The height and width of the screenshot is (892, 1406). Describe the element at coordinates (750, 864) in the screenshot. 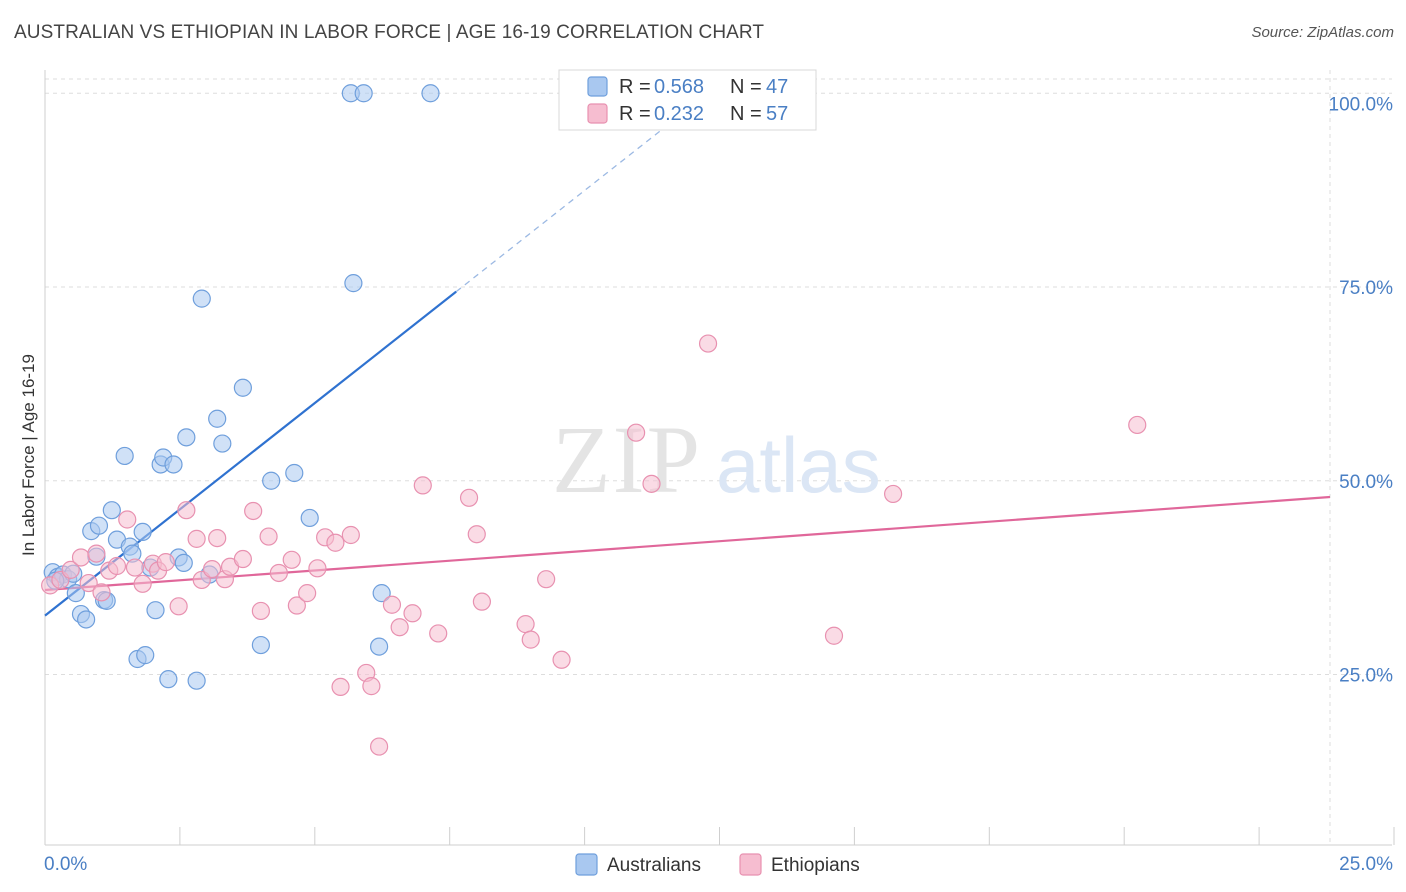

I see `bottom-legend-swatch-ethiopians` at that location.